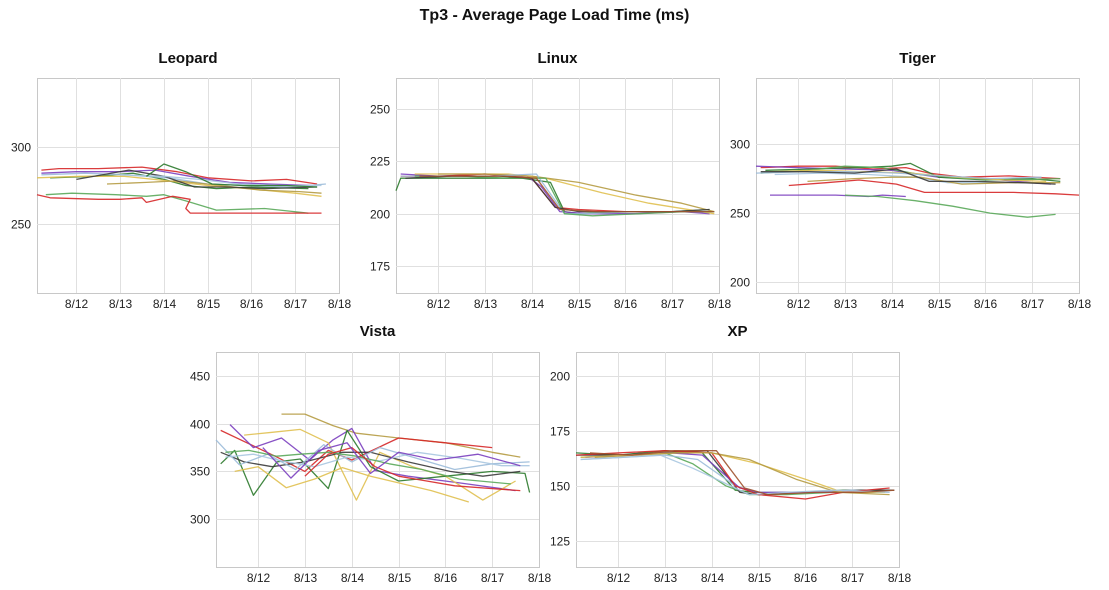 The width and height of the screenshot is (1109, 590). I want to click on y-tick-label: 350, so click(200, 472).